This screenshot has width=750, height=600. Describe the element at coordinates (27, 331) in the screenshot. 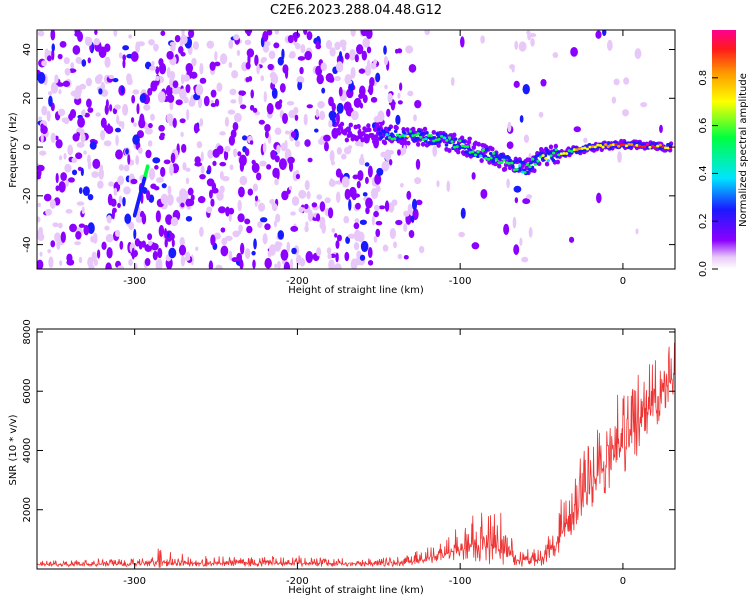

I see `y-tick-label: 8000` at that location.